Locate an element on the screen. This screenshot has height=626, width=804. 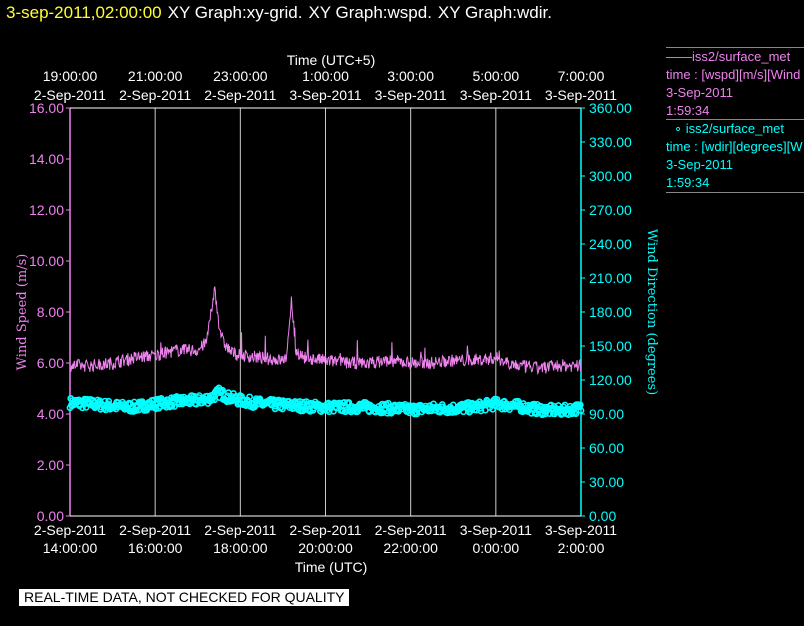
x-top-tick-time: 21:00:00 is located at coordinates (155, 76).